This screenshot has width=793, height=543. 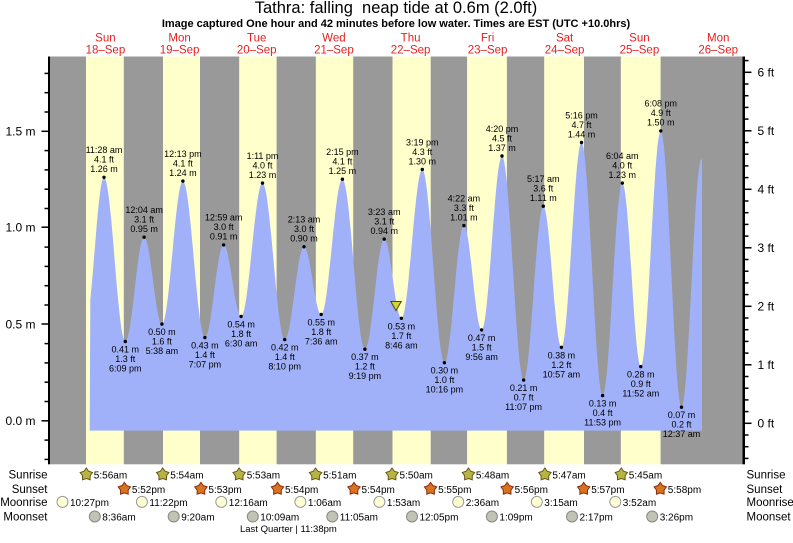 What do you see at coordinates (603, 413) in the screenshot?
I see `svg-text: 0.4 ft` at bounding box center [603, 413].